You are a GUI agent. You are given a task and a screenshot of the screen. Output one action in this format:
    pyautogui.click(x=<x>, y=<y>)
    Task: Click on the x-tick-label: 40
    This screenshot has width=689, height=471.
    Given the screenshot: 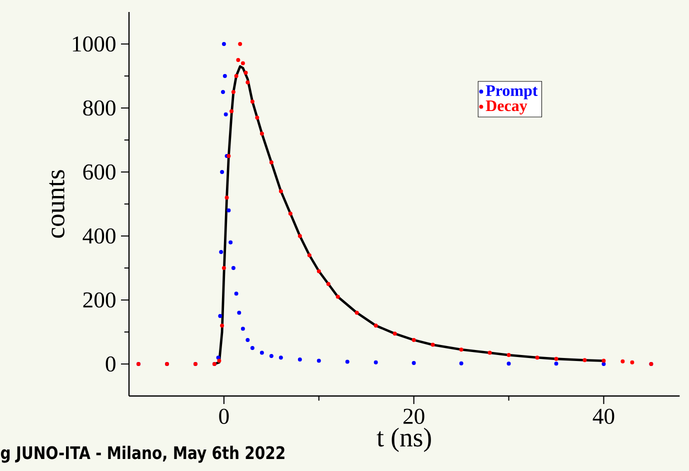 What is the action you would take?
    pyautogui.click(x=603, y=416)
    